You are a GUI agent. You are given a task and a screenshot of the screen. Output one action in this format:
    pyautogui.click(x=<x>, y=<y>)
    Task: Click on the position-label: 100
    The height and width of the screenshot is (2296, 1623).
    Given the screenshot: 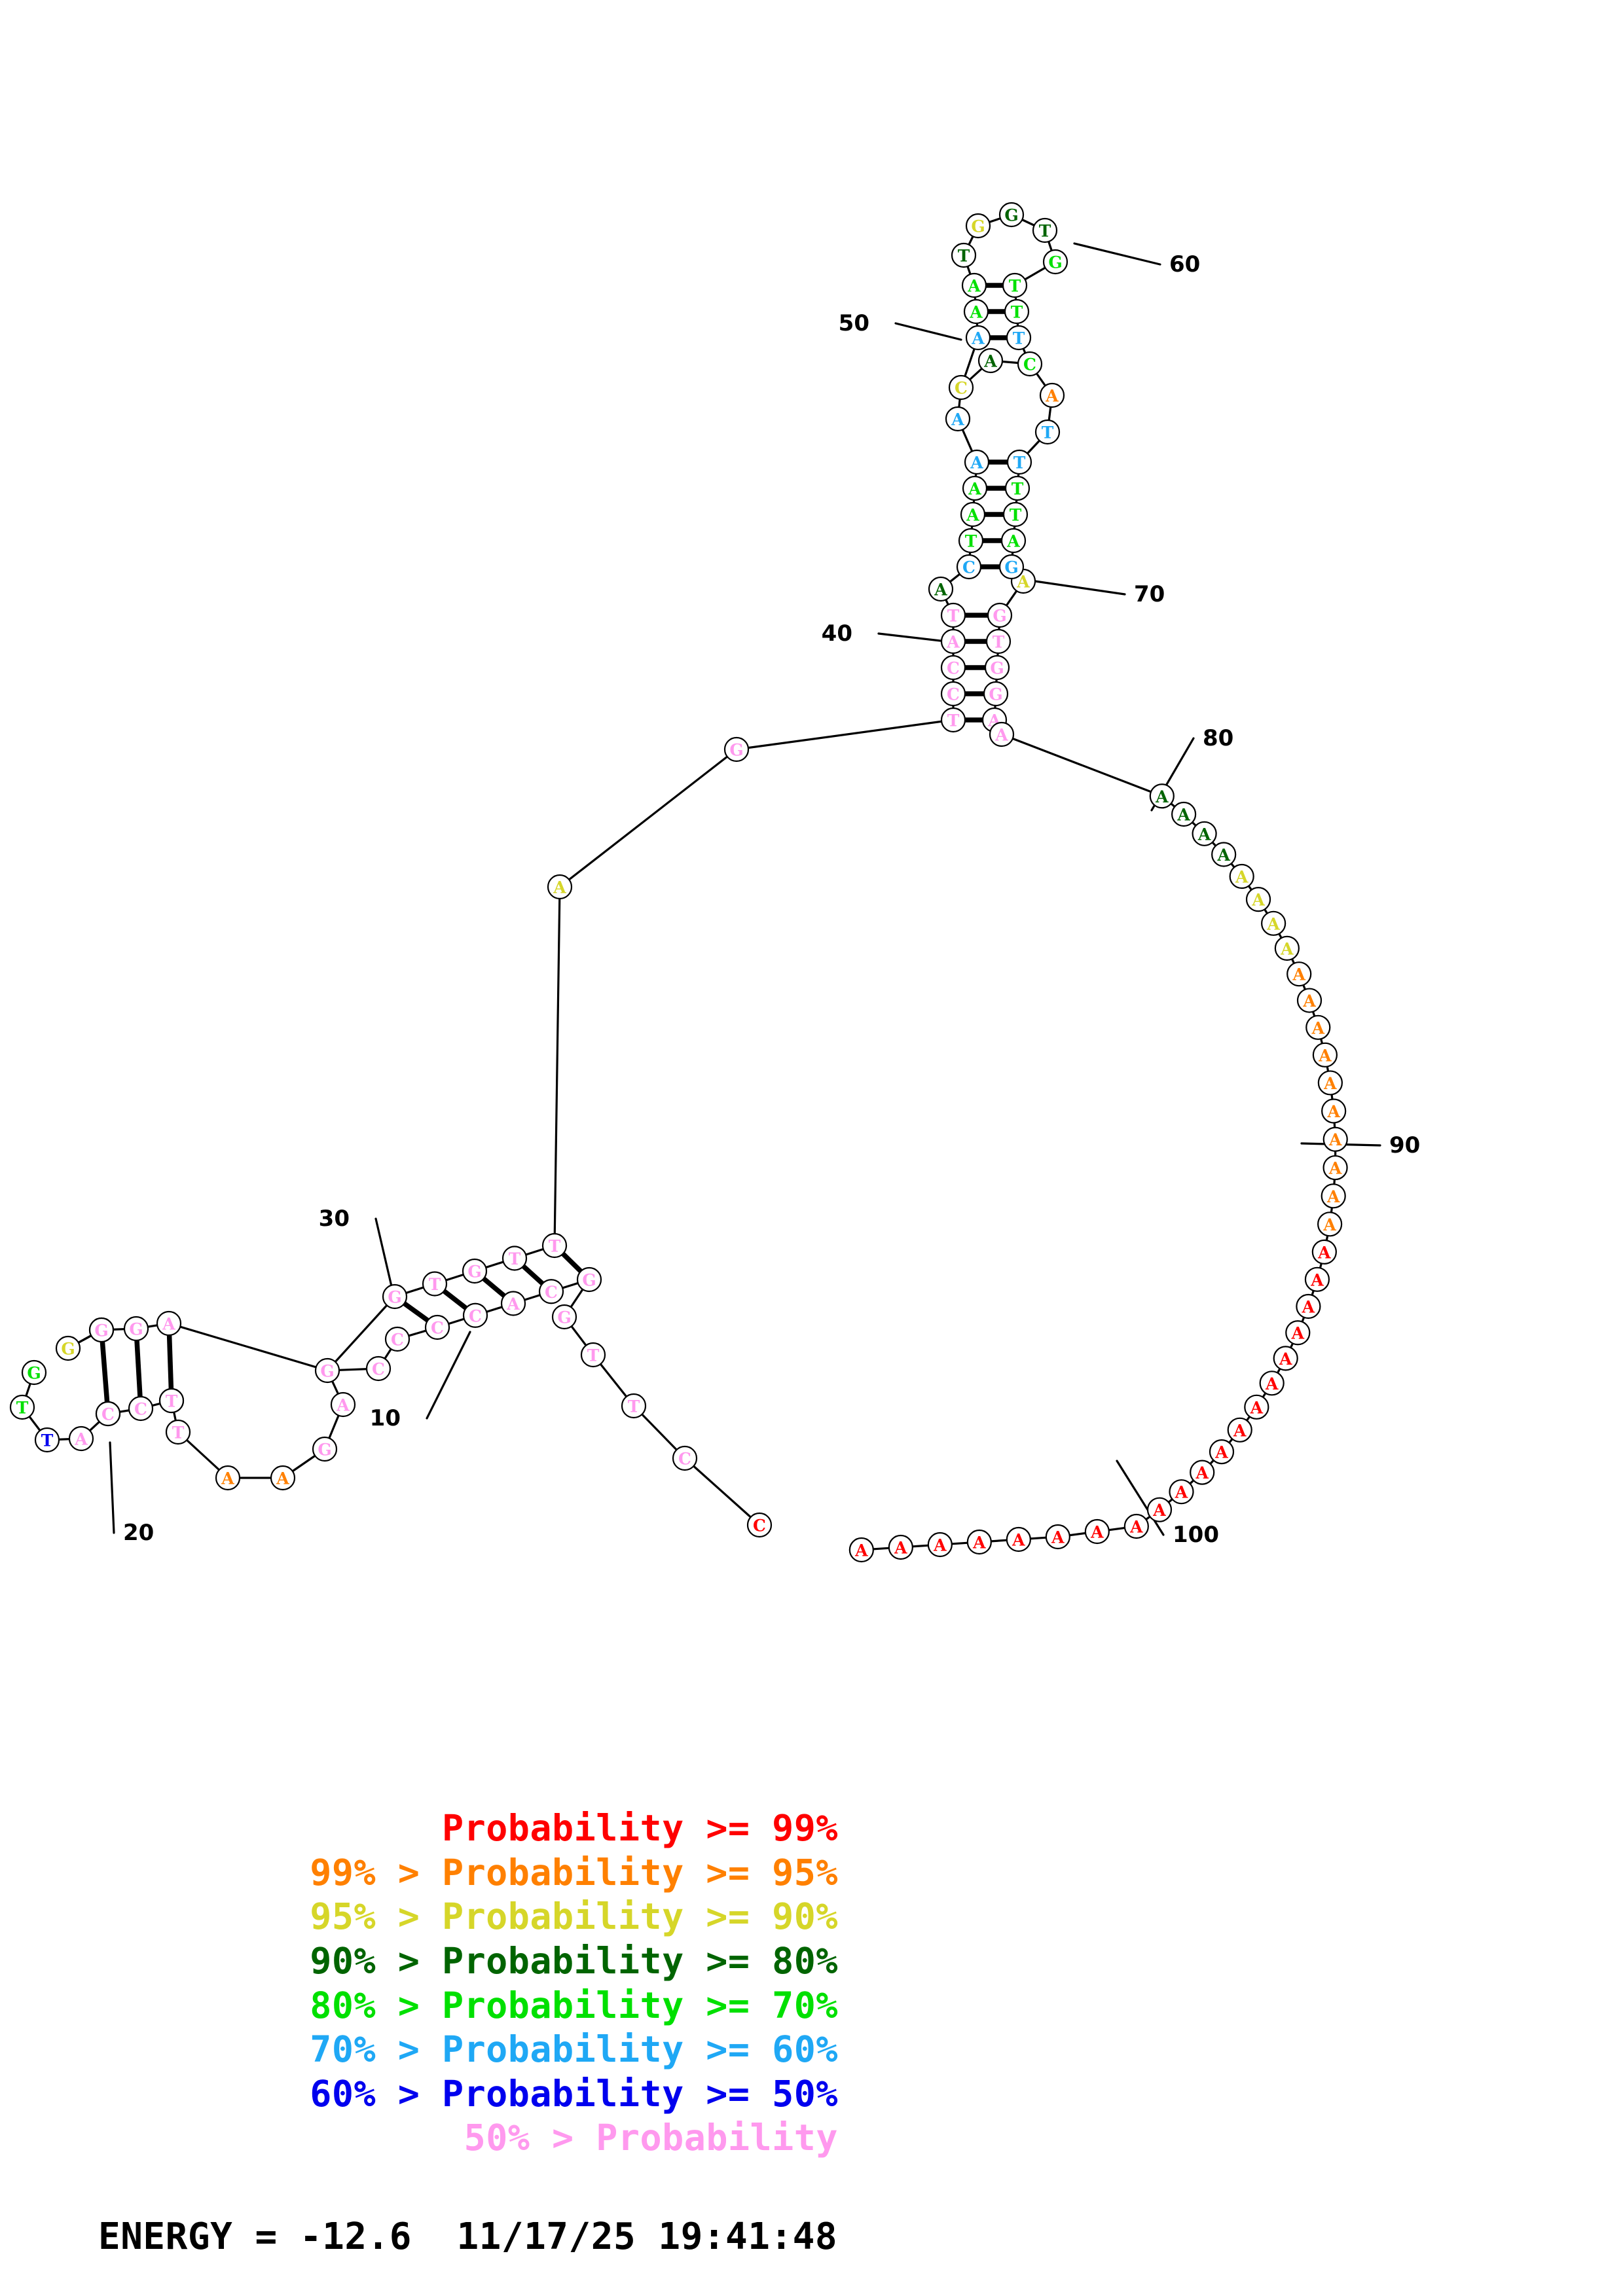 What is the action you would take?
    pyautogui.click(x=1196, y=1535)
    